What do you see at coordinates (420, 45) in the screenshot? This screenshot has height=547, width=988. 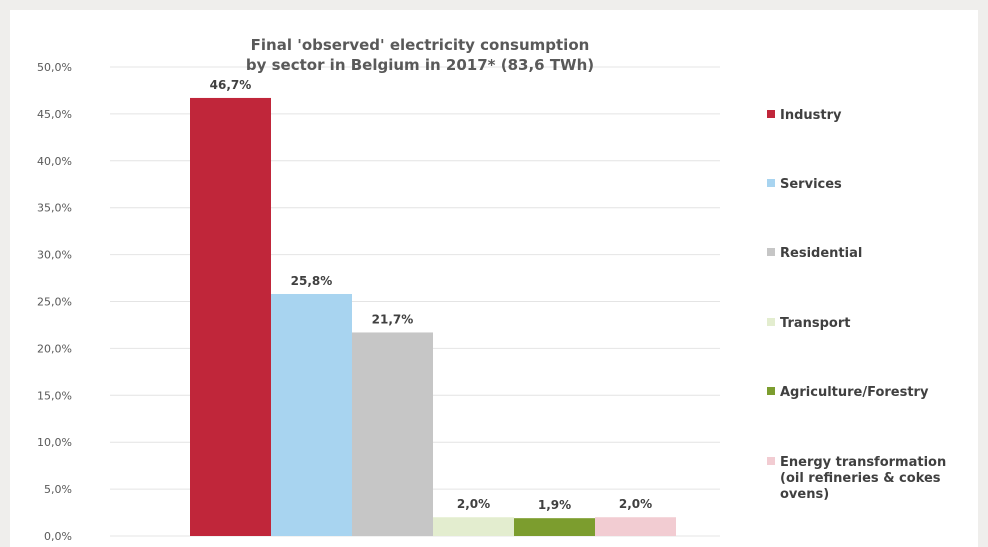 I see `chart-title-line: Final 'observed' electricity consumption` at bounding box center [420, 45].